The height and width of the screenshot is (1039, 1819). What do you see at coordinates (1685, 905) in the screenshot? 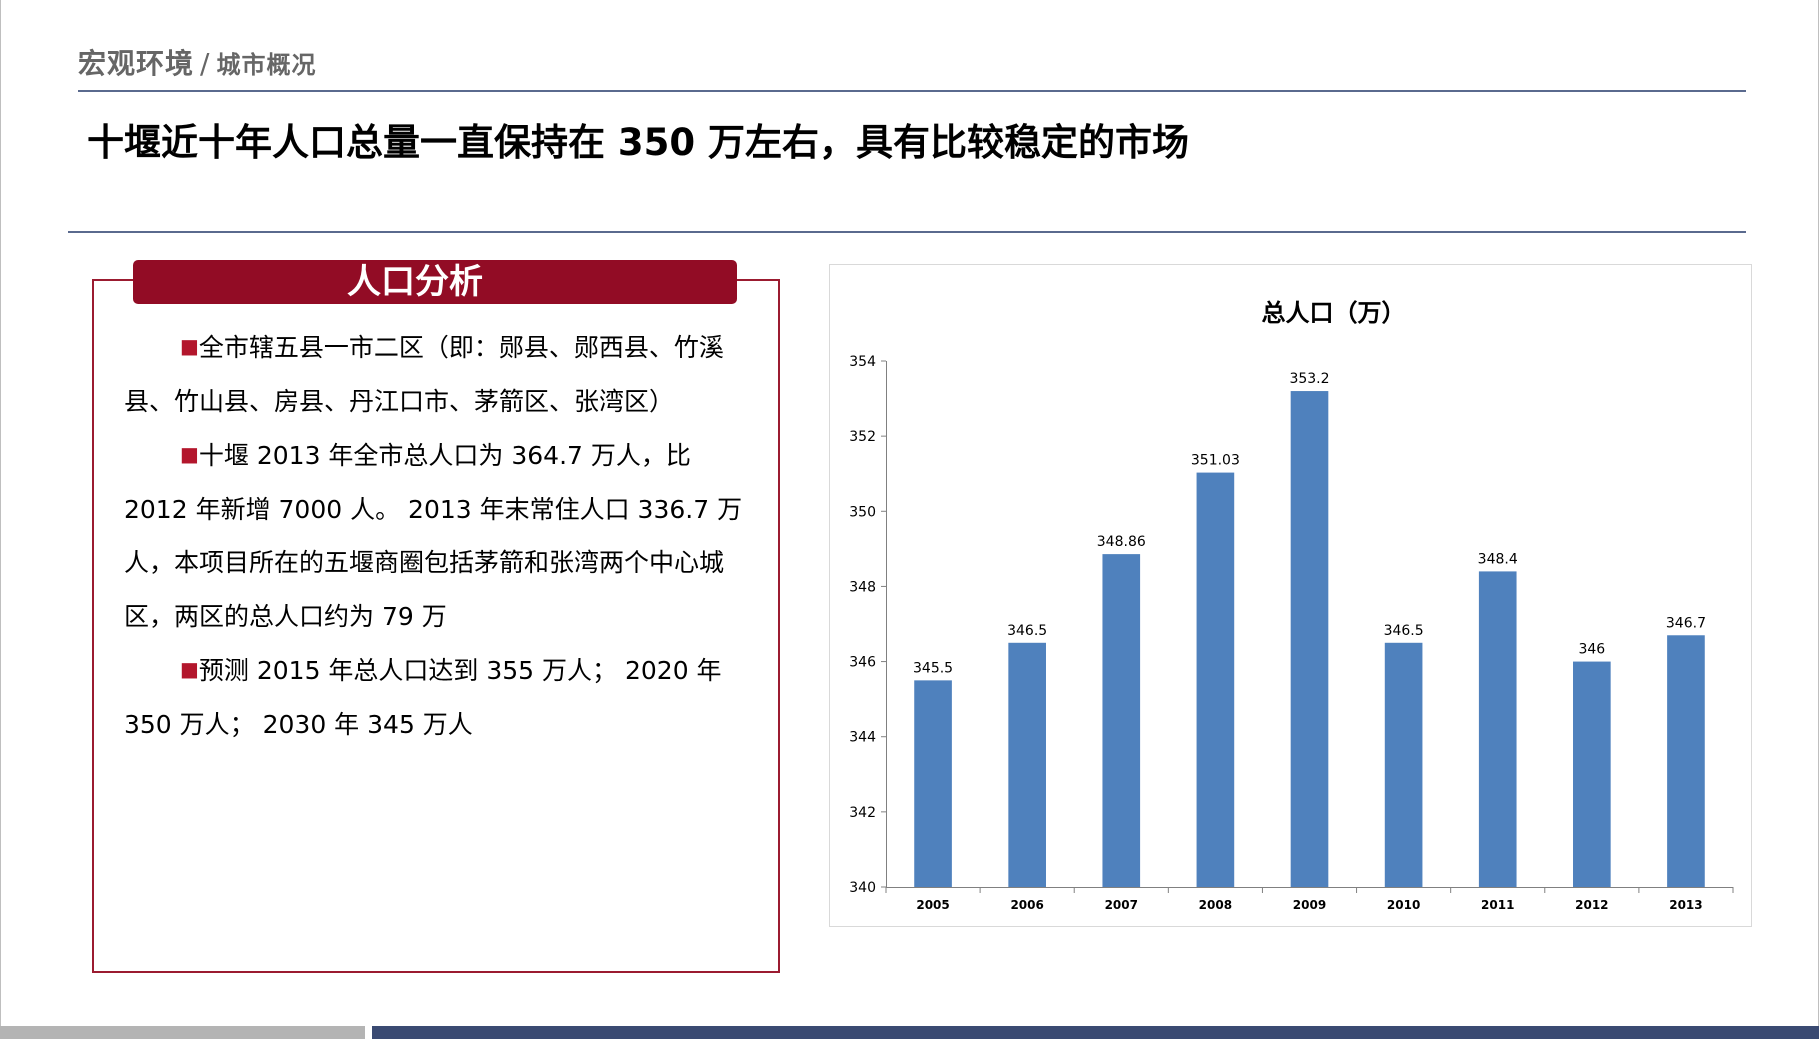
I see `x-tick-label: 2013` at bounding box center [1685, 905].